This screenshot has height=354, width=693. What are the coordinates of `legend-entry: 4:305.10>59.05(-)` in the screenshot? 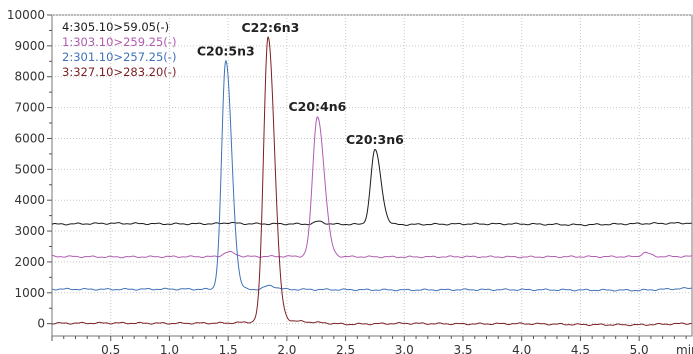 It's located at (115, 27).